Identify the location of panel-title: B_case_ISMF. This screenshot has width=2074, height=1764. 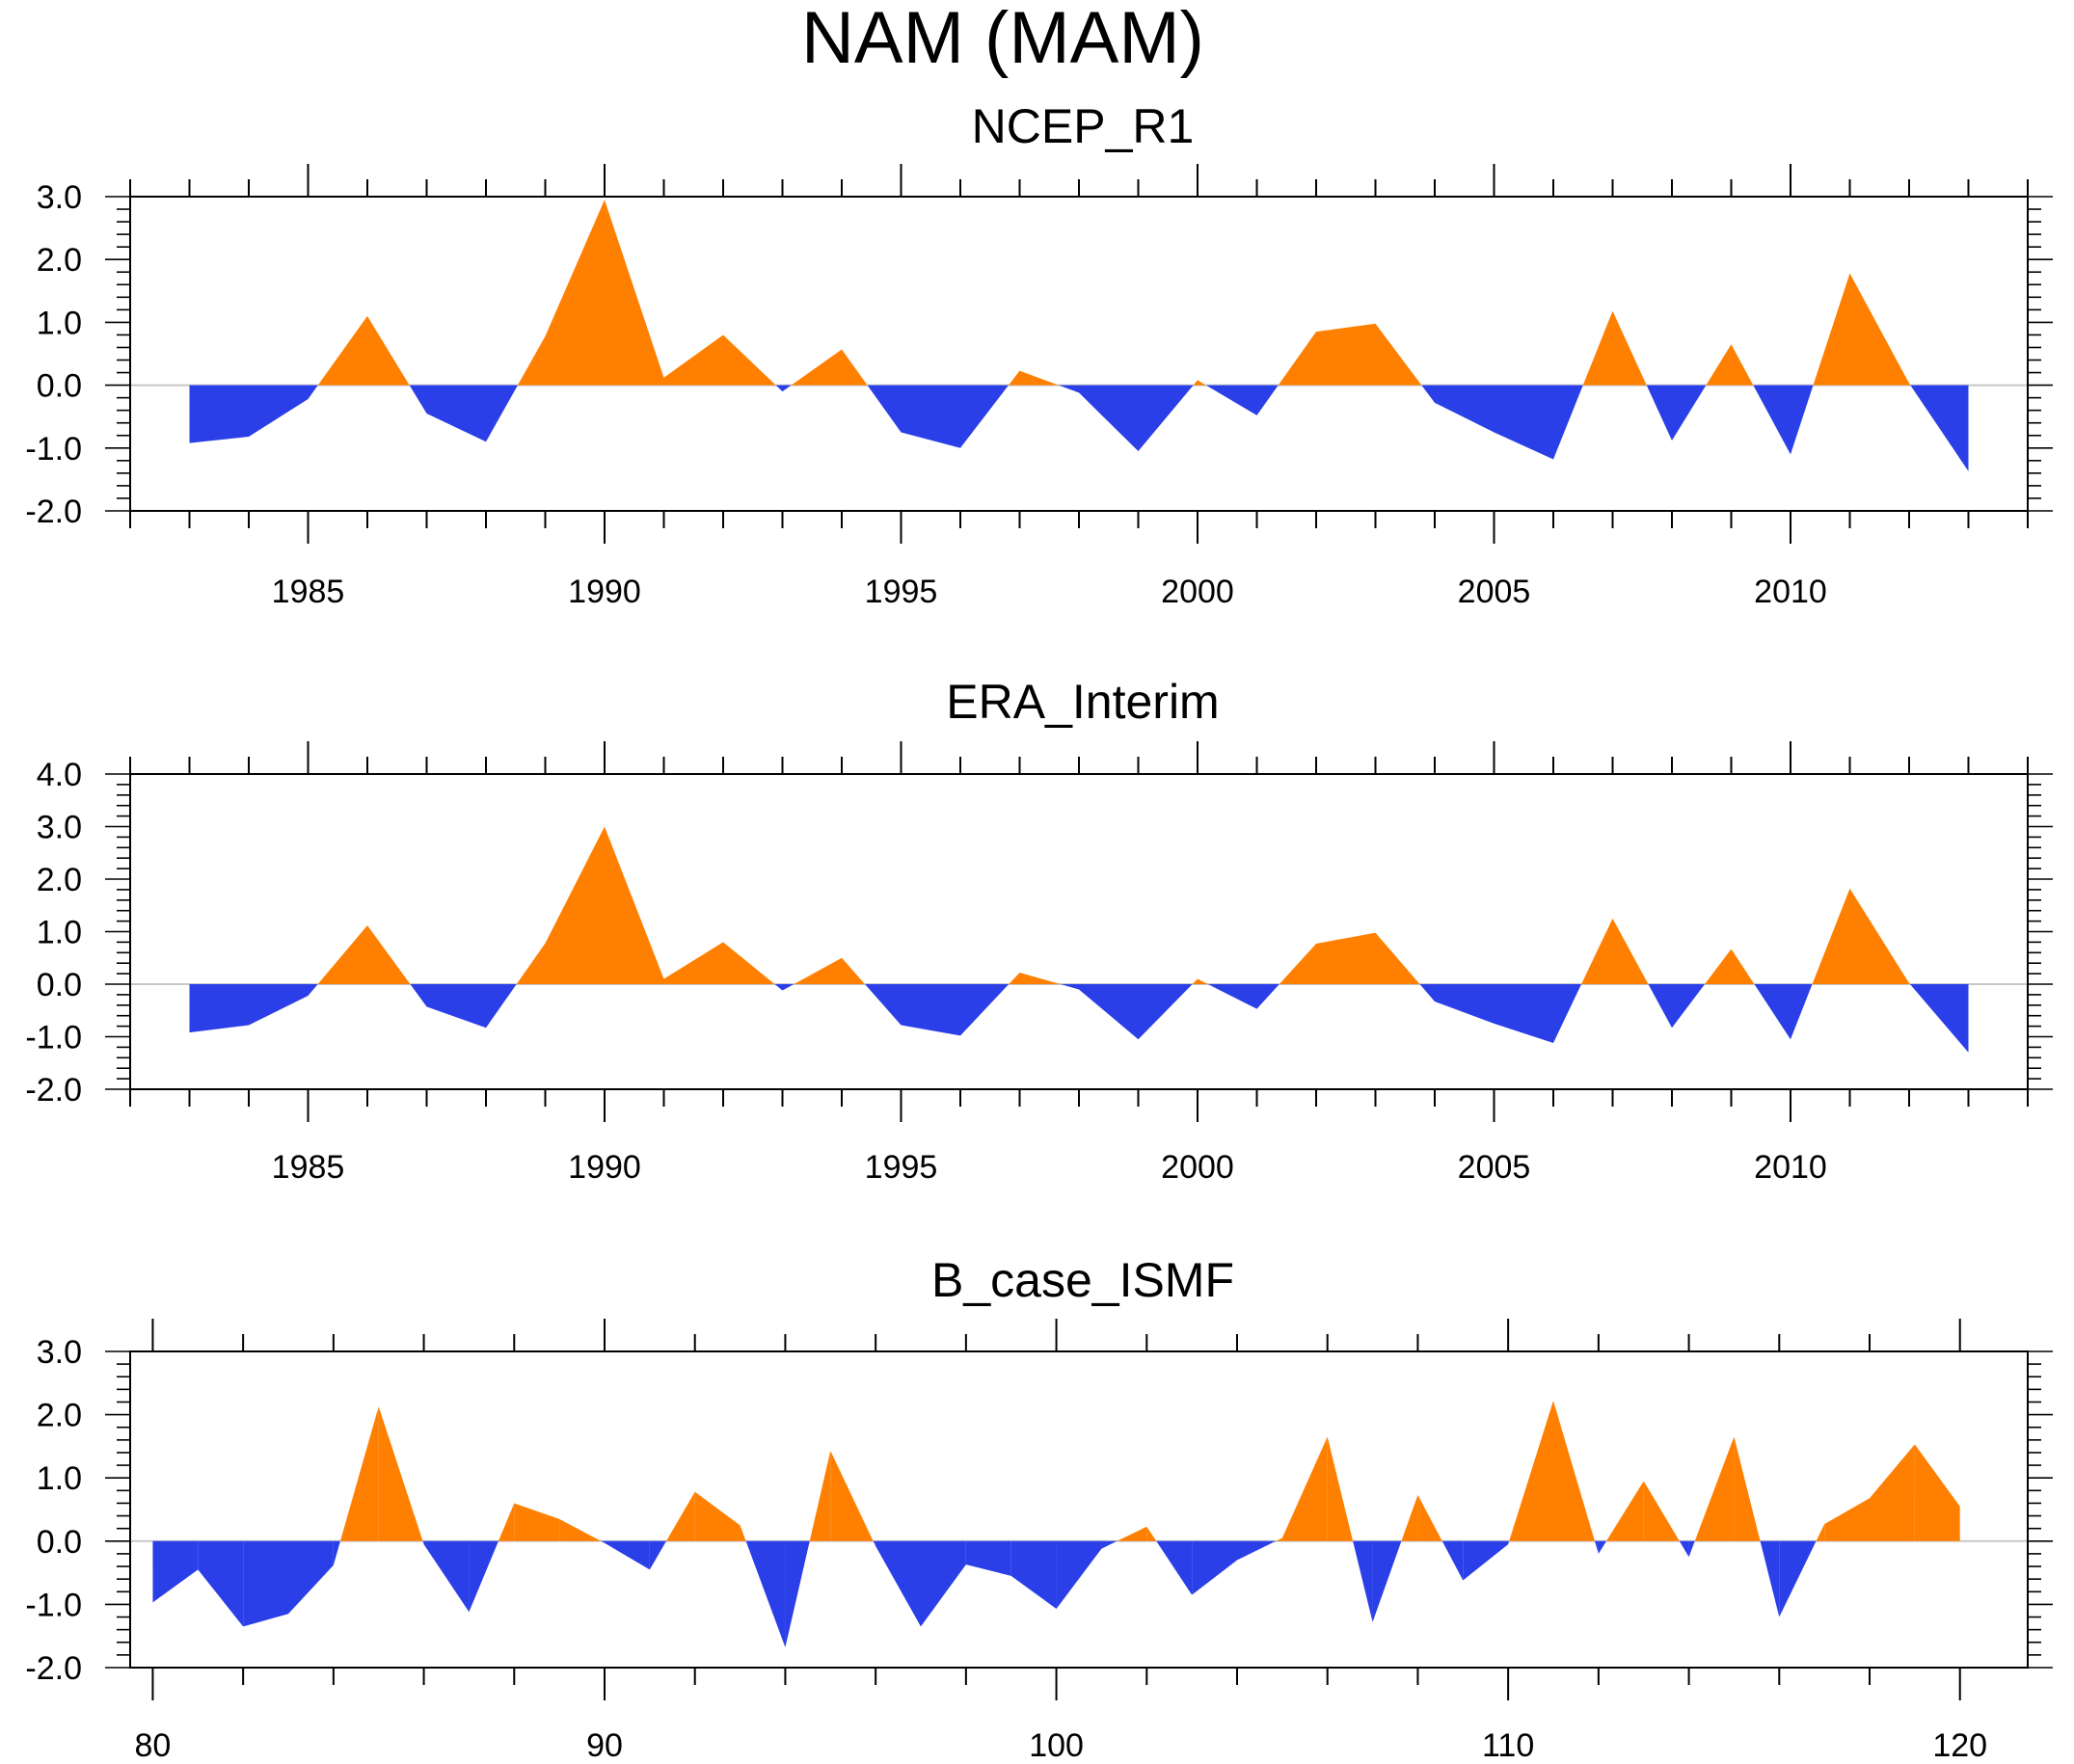
(1082, 1280).